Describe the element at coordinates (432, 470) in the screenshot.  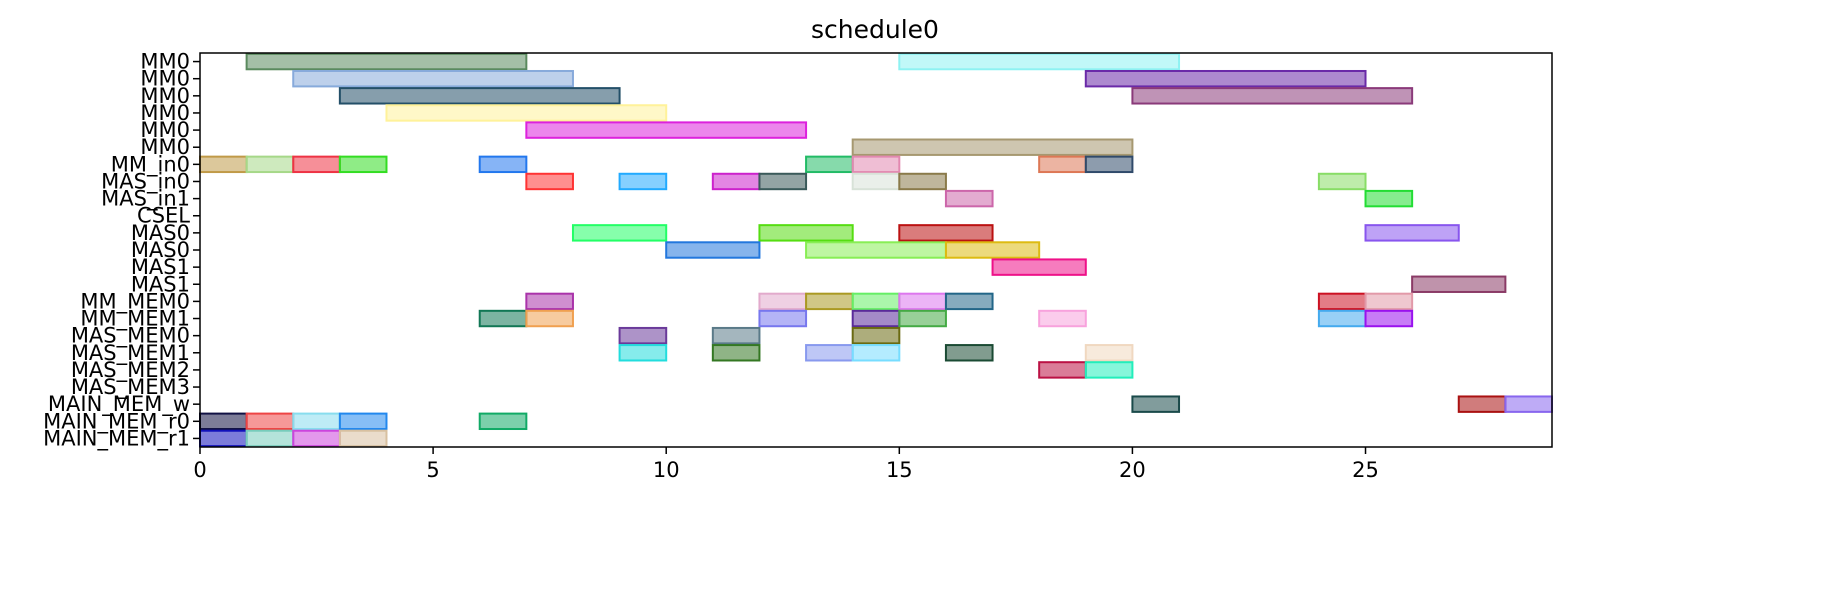
I see `x-tick-label: 5` at that location.